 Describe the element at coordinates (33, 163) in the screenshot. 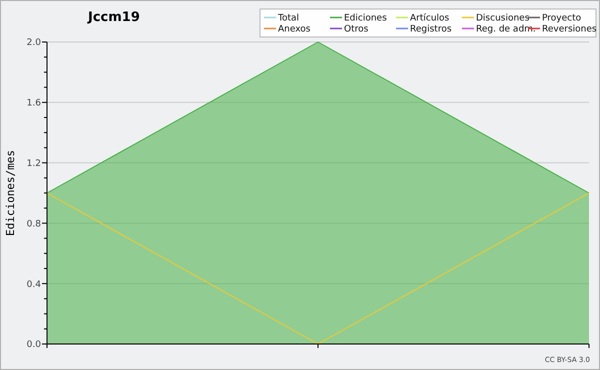

I see `y-tick-label: 1.2` at that location.